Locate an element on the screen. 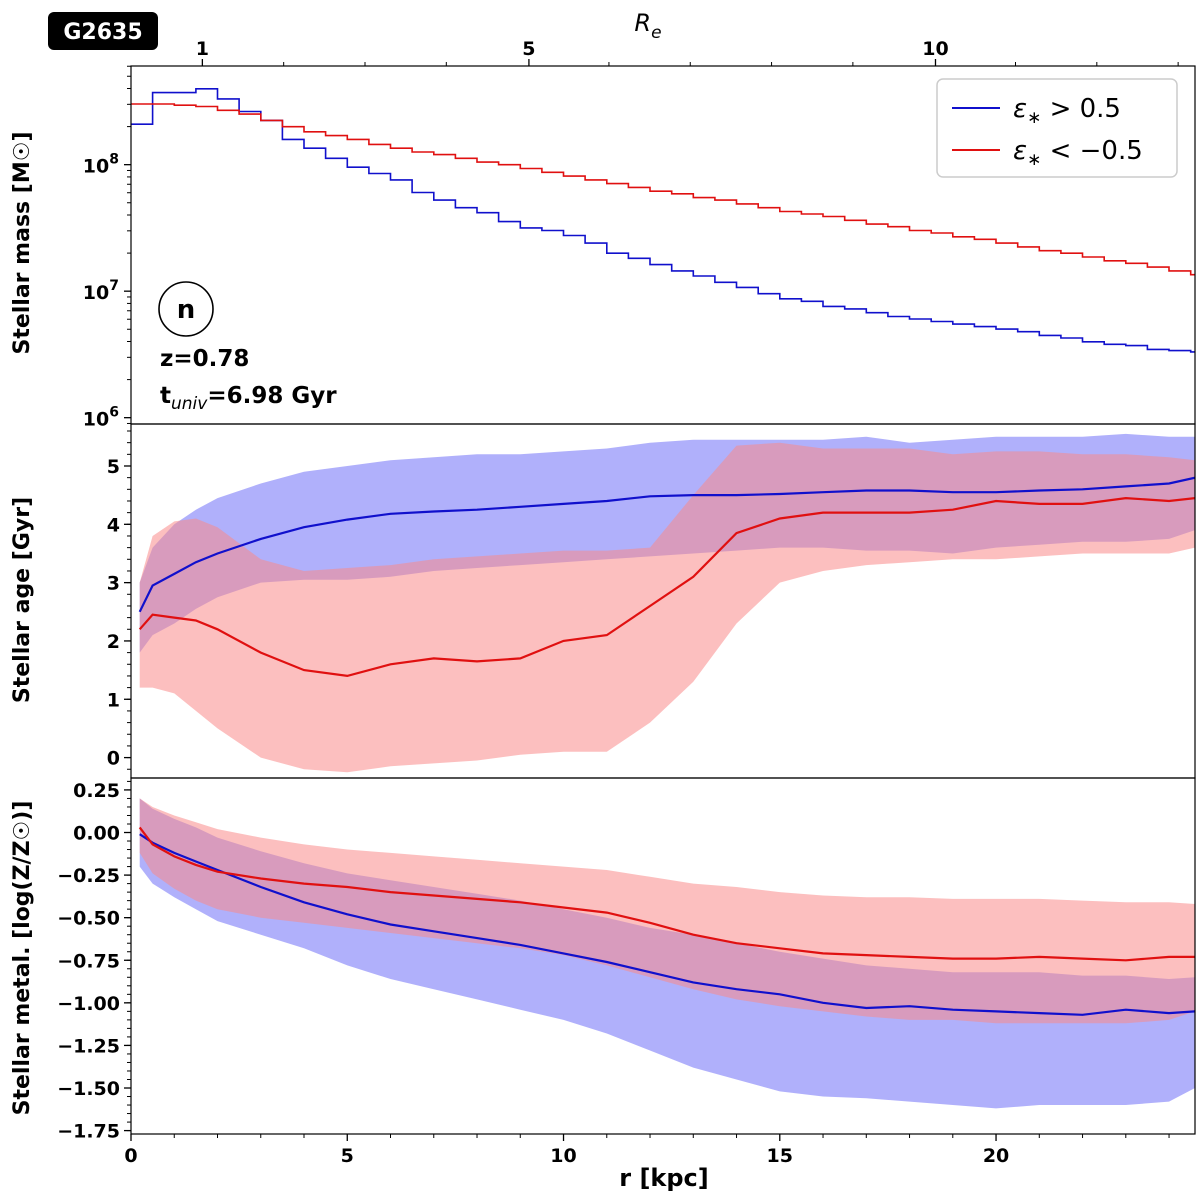  universe-age-prefix: t is located at coordinates (165, 396).